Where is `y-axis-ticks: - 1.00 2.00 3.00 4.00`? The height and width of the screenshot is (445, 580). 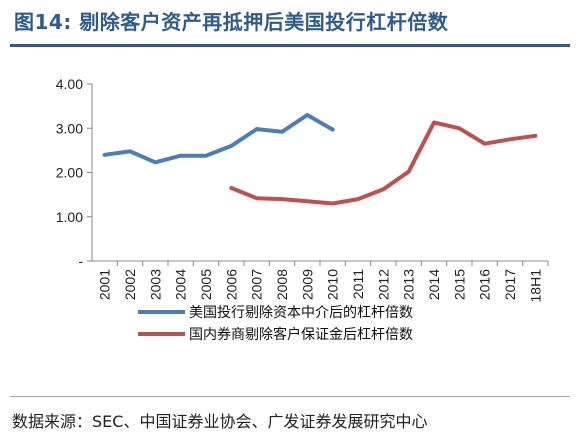 y-axis-ticks: - 1.00 2.00 3.00 4.00 is located at coordinates (74, 172).